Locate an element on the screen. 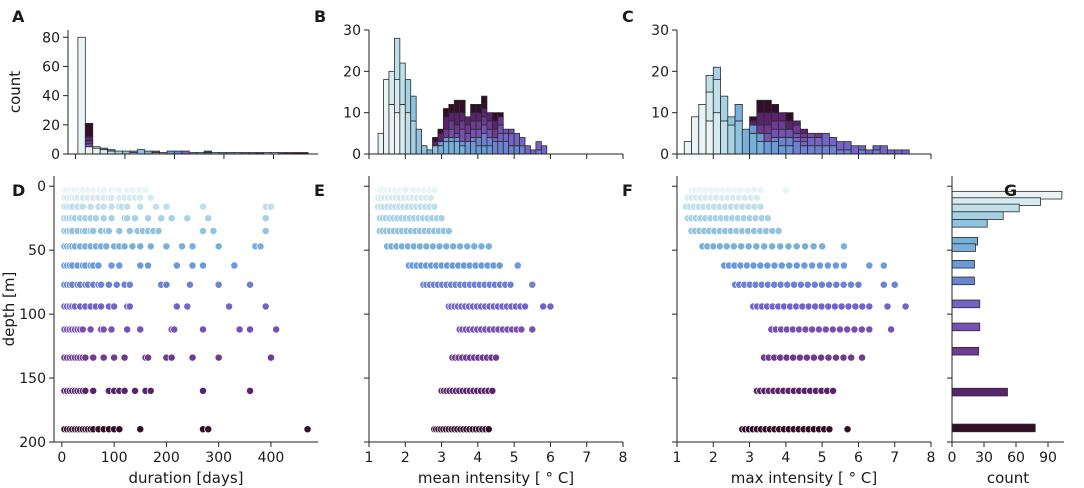 The image size is (1084, 488). x-tick-label: 3 is located at coordinates (749, 458).